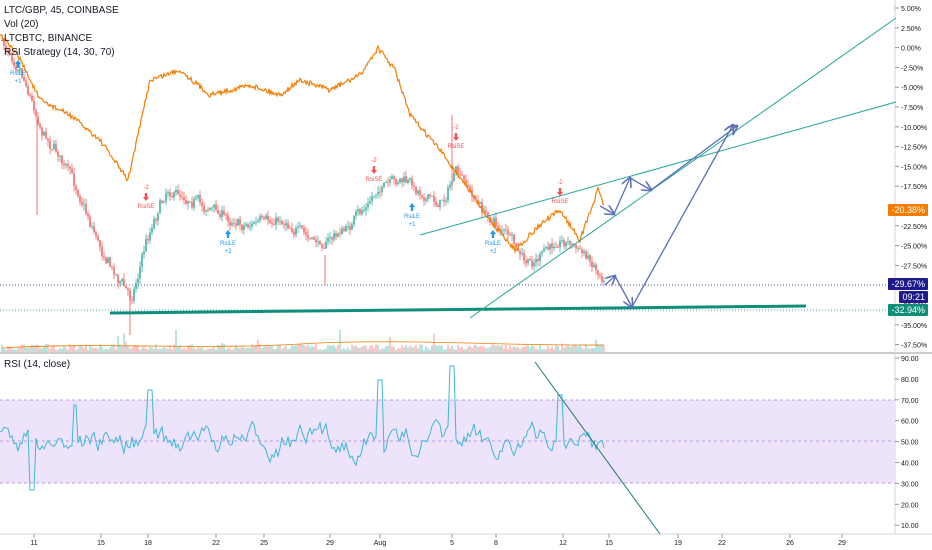 The width and height of the screenshot is (932, 550). I want to click on symbol-label: LTC/GBP, 45, COINBASE, so click(61, 10).